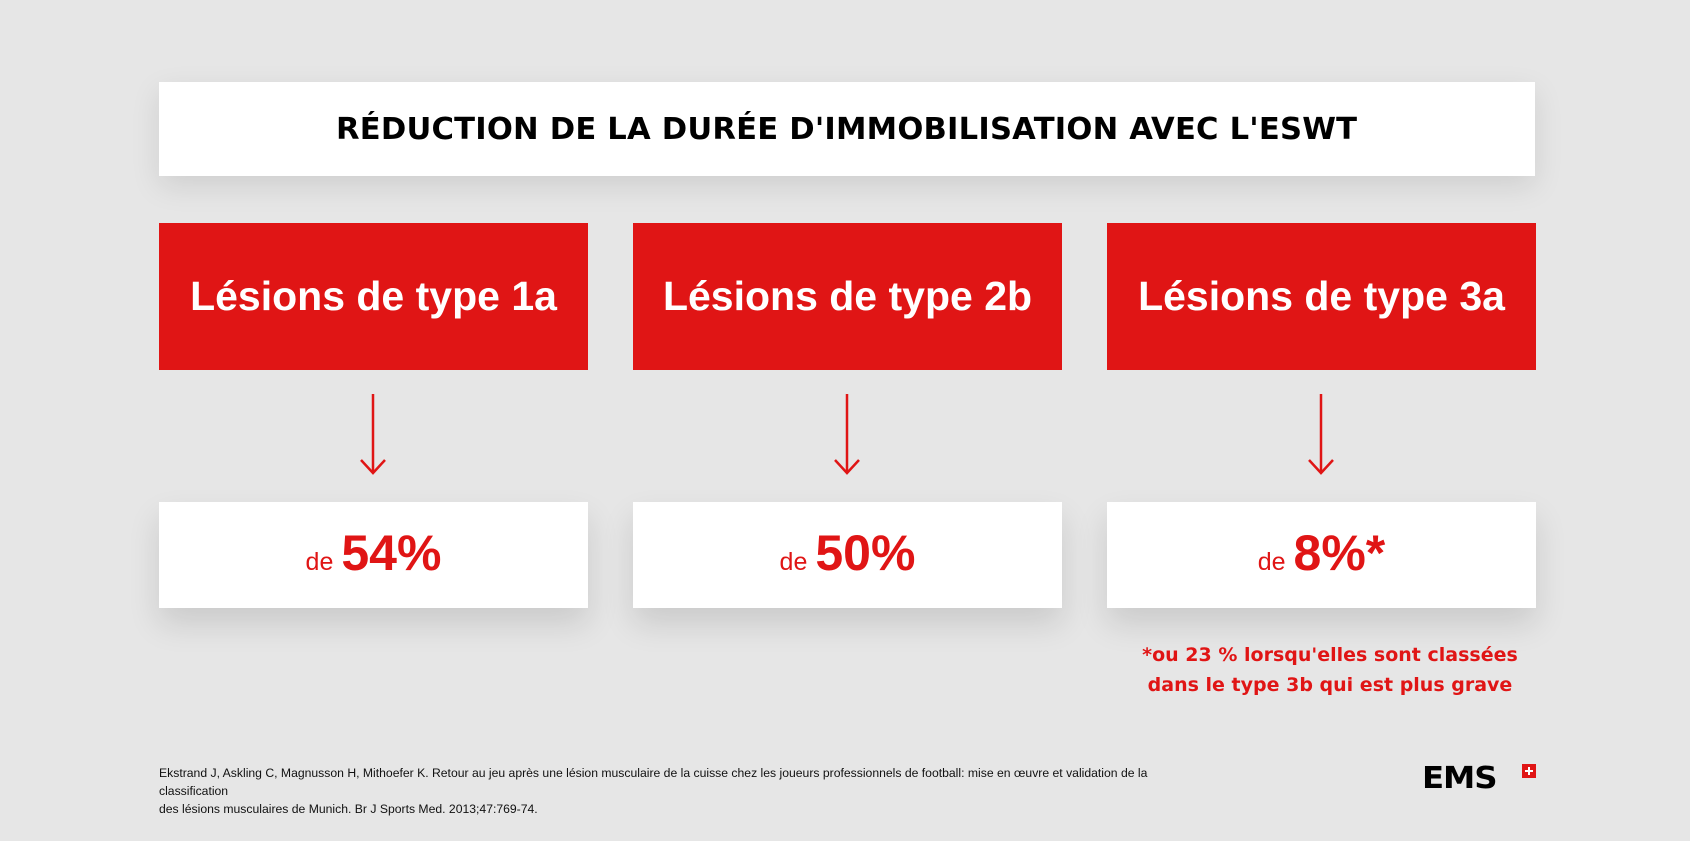 The width and height of the screenshot is (1690, 841). I want to click on footnote-line: *ou 23 % lorsqu'elles sont classées, so click(1330, 655).